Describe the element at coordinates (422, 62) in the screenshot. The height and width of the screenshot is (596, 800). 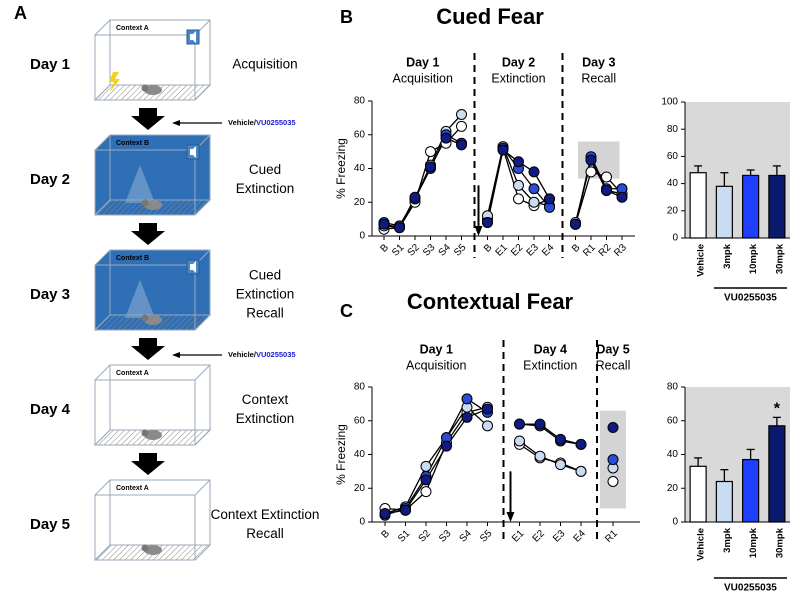
I see `day-title: Day 1` at that location.